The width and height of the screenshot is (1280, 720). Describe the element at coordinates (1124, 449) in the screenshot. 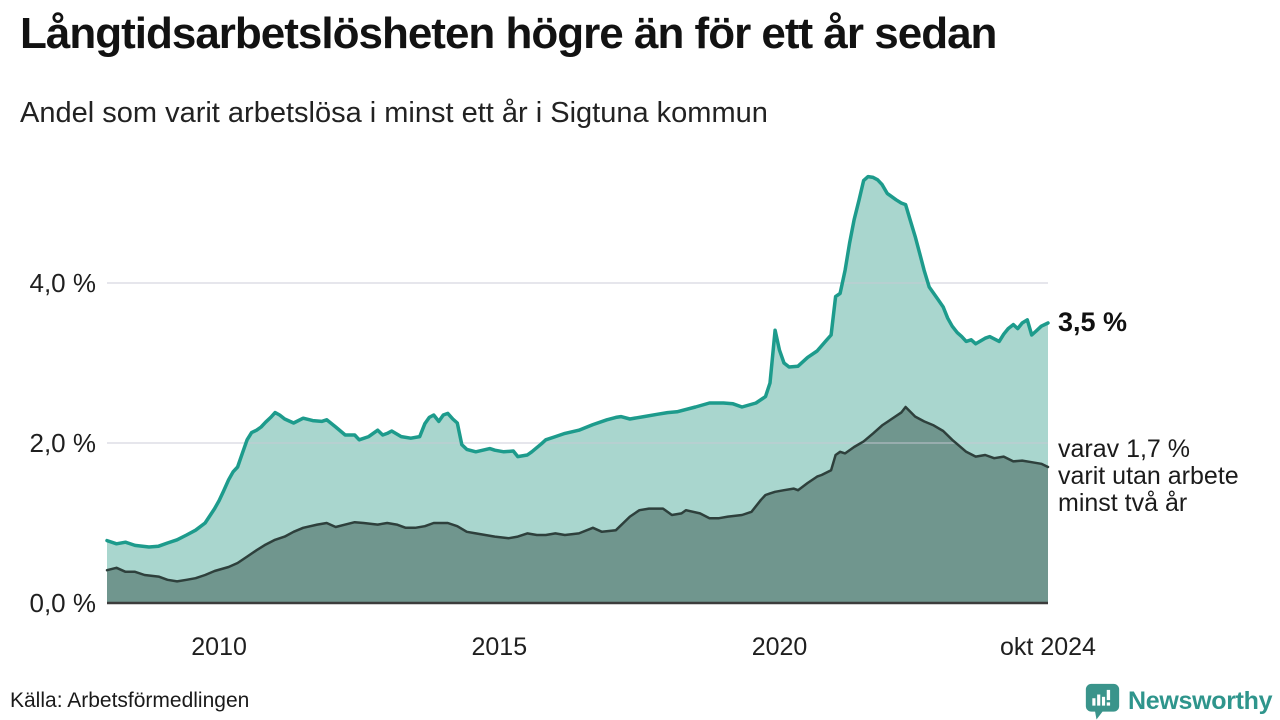

I see `breakdown-line-1: varav 1,7 %` at that location.